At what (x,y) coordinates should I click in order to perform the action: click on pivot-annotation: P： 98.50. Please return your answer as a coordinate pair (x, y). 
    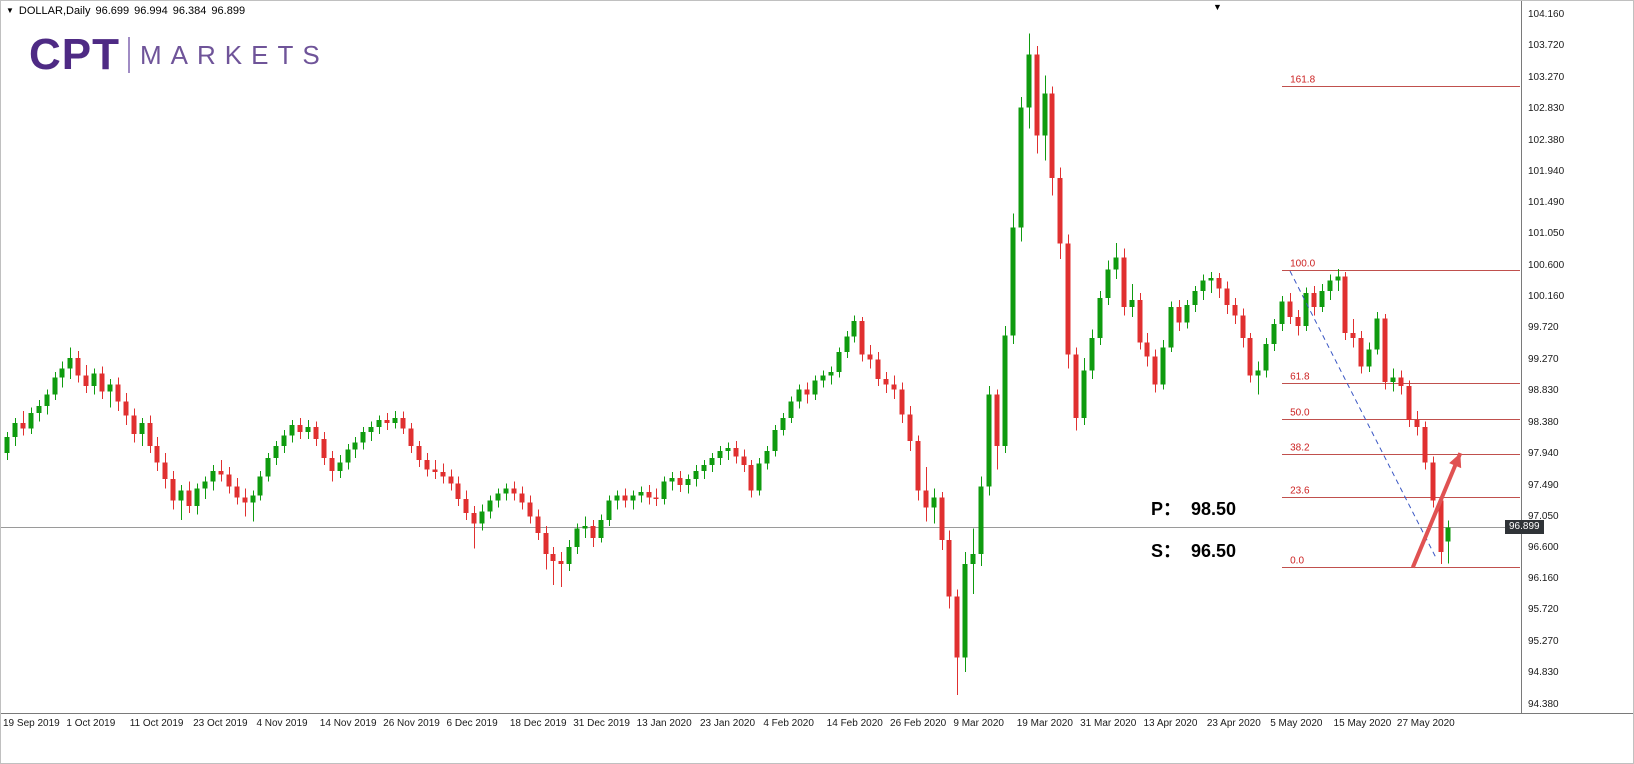
    Looking at the image, I should click on (1194, 509).